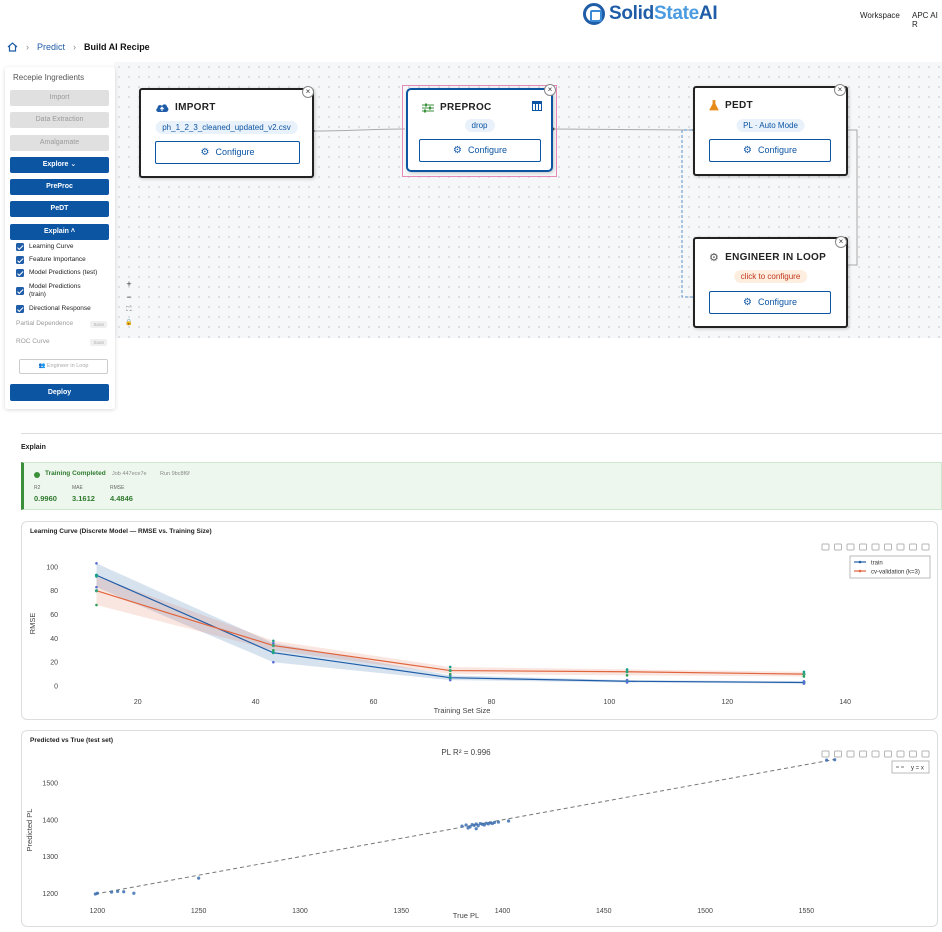 Image resolution: width=942 pixels, height=932 pixels. I want to click on x-tick-label: 1450, so click(604, 911).